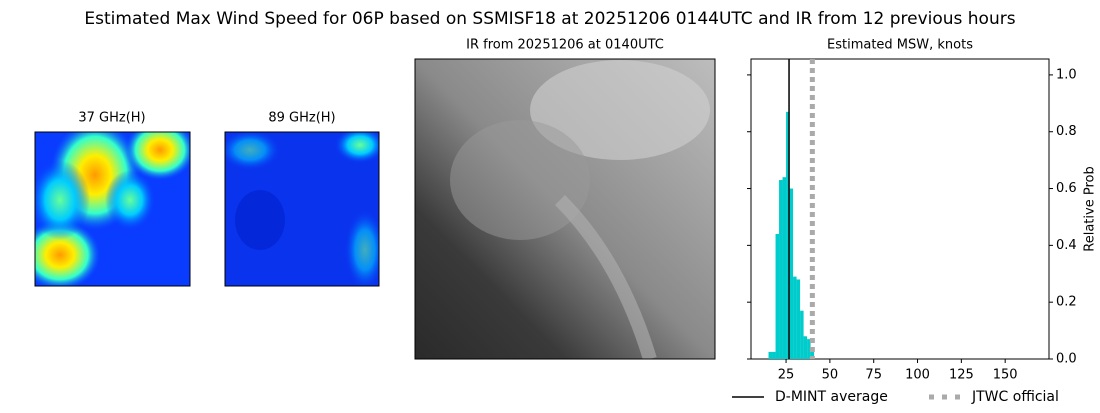 Image resolution: width=1100 pixels, height=413 pixels. Describe the element at coordinates (786, 375) in the screenshot. I see `x-tick-label: 25` at that location.